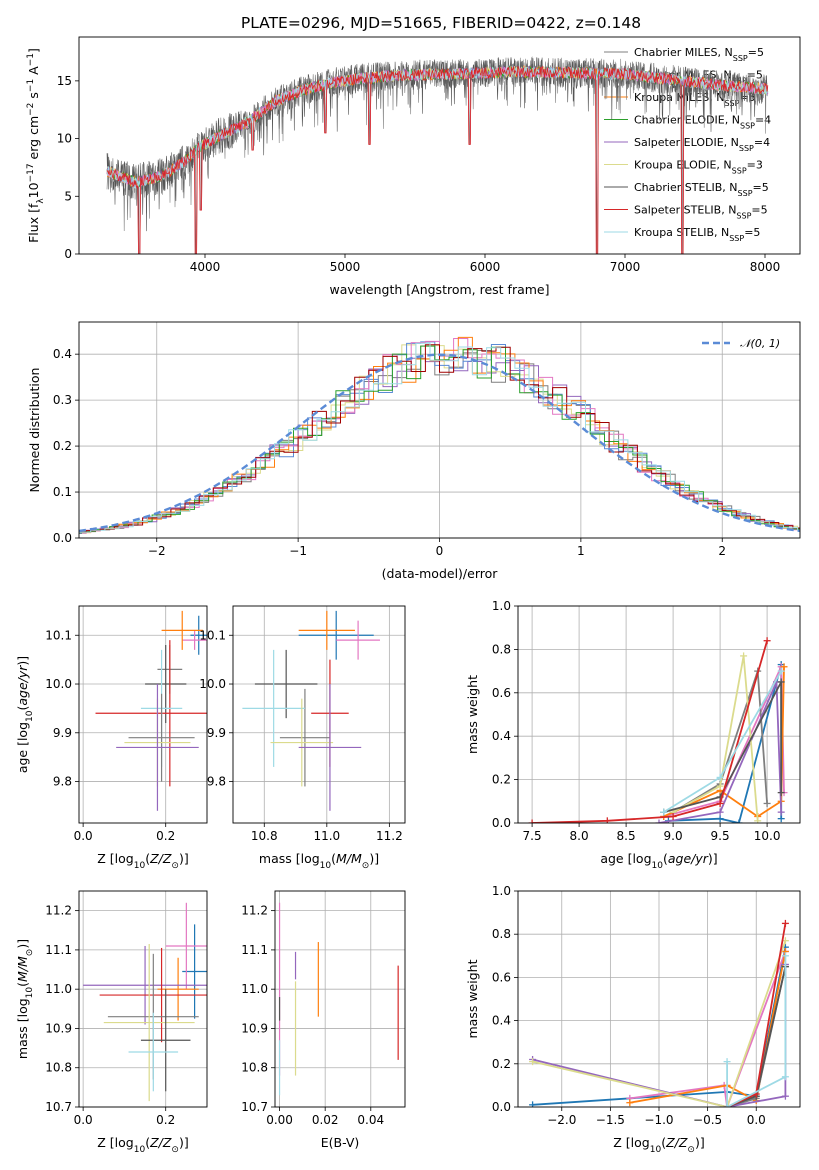 The width and height of the screenshot is (819, 1170). Describe the element at coordinates (62, 400) in the screenshot. I see `y-tick-label: 0.3` at that location.